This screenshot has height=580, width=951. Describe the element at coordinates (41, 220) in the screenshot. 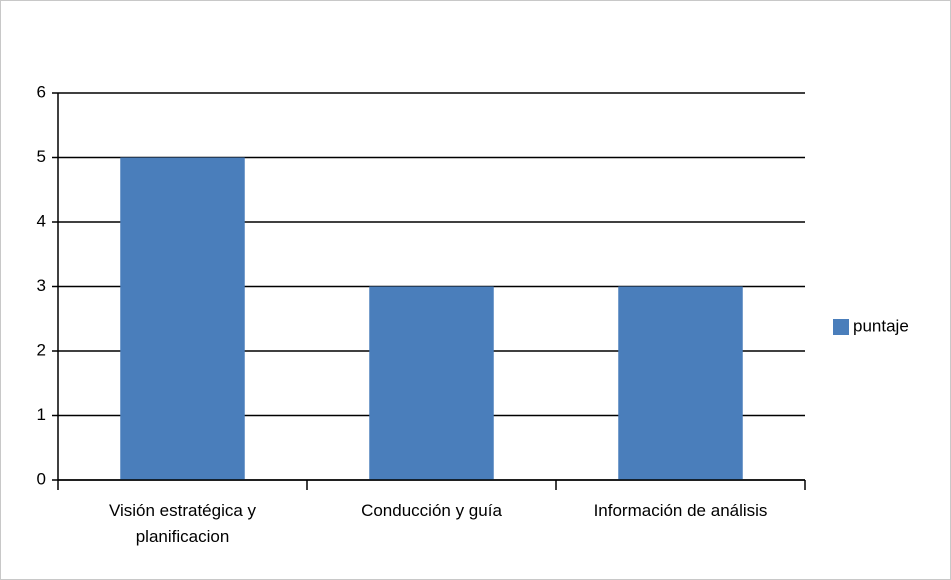

I see `y-tick-label: 4` at that location.